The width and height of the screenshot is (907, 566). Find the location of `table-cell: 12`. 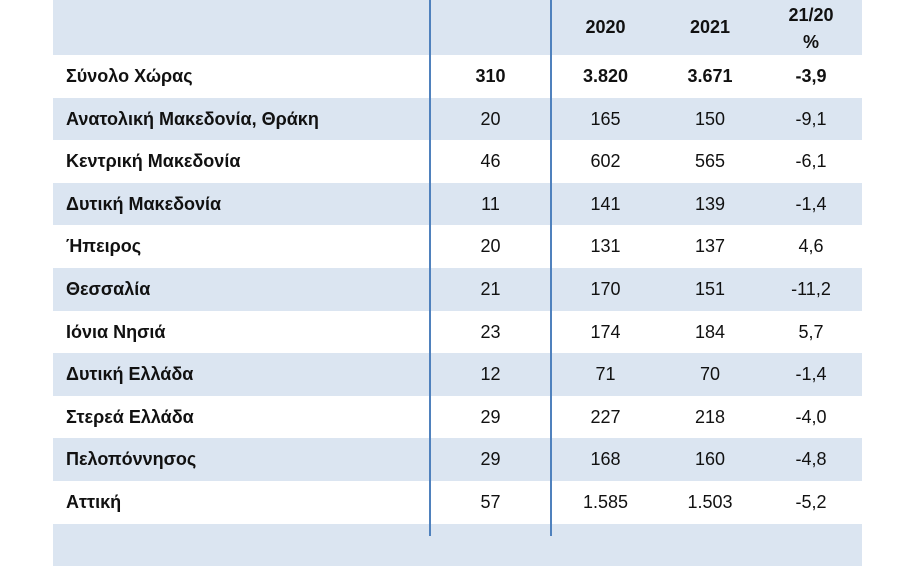

table-cell: 12 is located at coordinates (490, 374).